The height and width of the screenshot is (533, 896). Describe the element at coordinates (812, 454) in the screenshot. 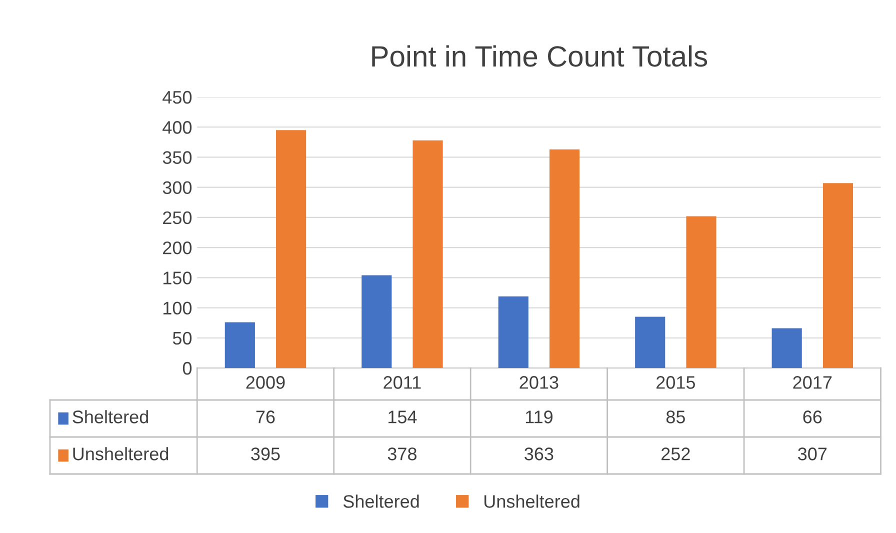

I see `data-label: 307` at that location.